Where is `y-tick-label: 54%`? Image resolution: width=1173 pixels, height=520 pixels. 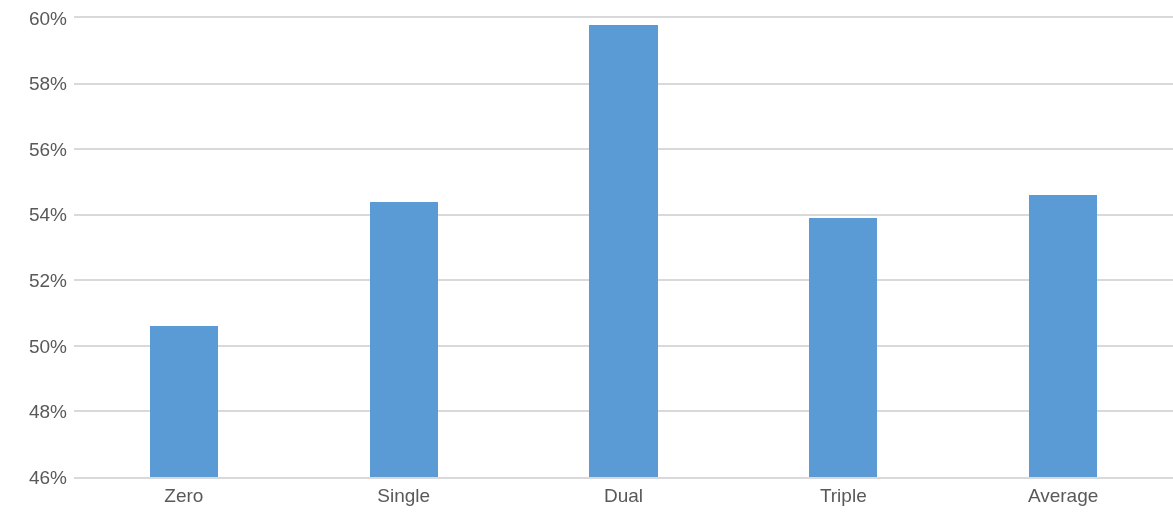
y-tick-label: 54% is located at coordinates (48, 215).